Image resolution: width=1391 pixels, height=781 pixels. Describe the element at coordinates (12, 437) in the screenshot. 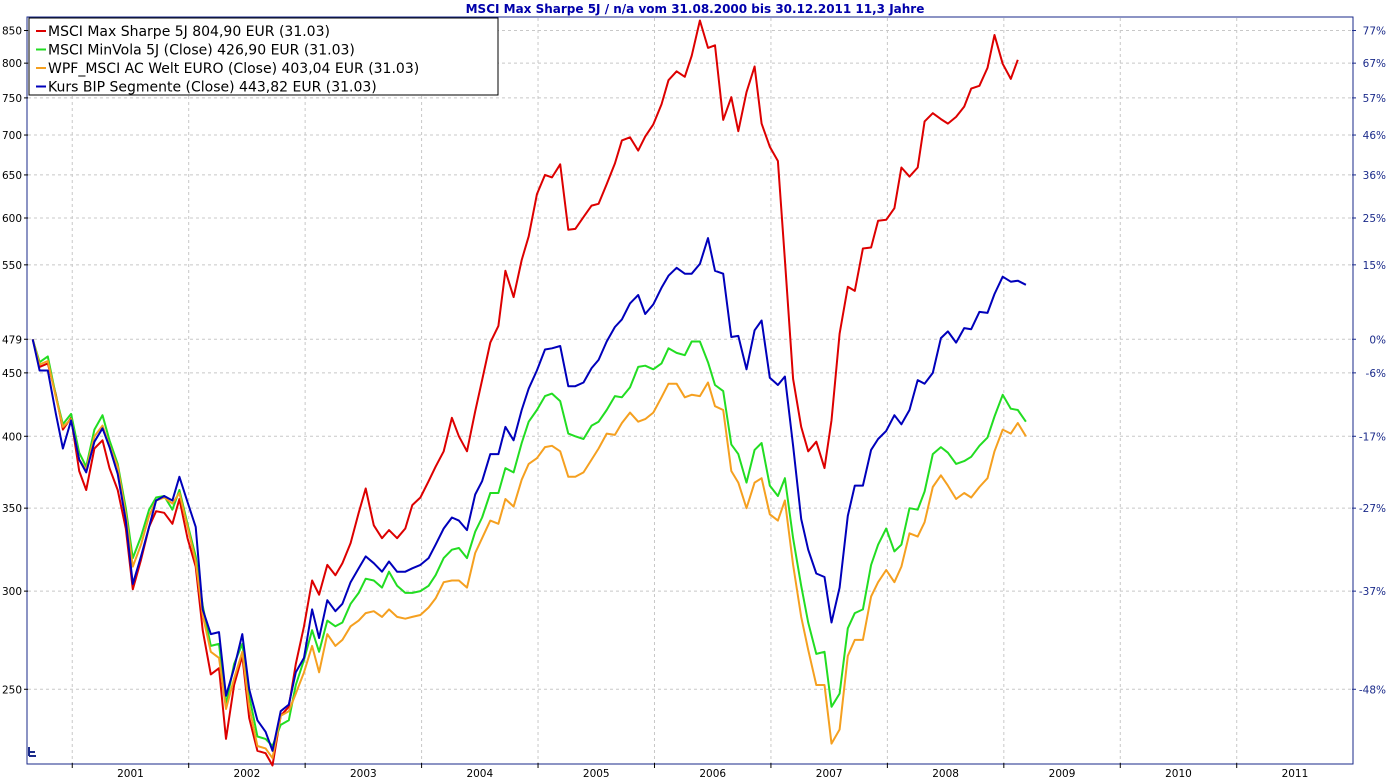

I see `y-tick-label-left: 400` at that location.